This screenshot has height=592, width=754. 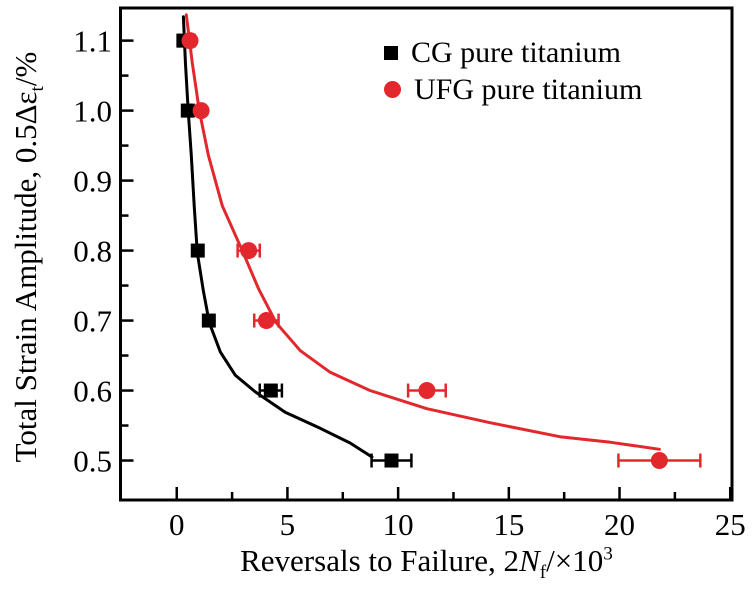 I want to click on x-tick-label: 25, so click(x=730, y=524).